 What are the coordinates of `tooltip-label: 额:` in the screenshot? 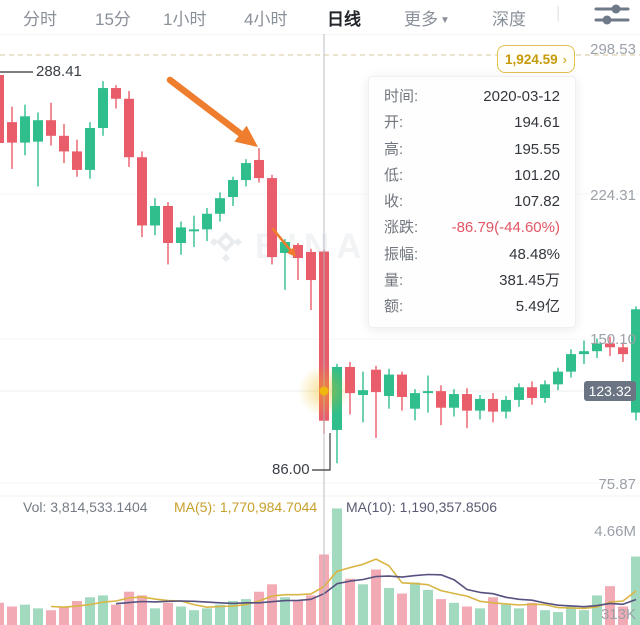 It's located at (394, 306).